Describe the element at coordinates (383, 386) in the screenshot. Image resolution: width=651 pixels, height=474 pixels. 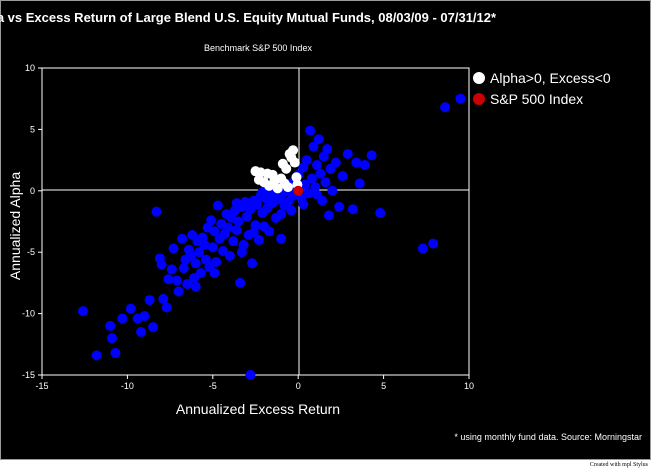
I see `x-tick-label: 5` at that location.